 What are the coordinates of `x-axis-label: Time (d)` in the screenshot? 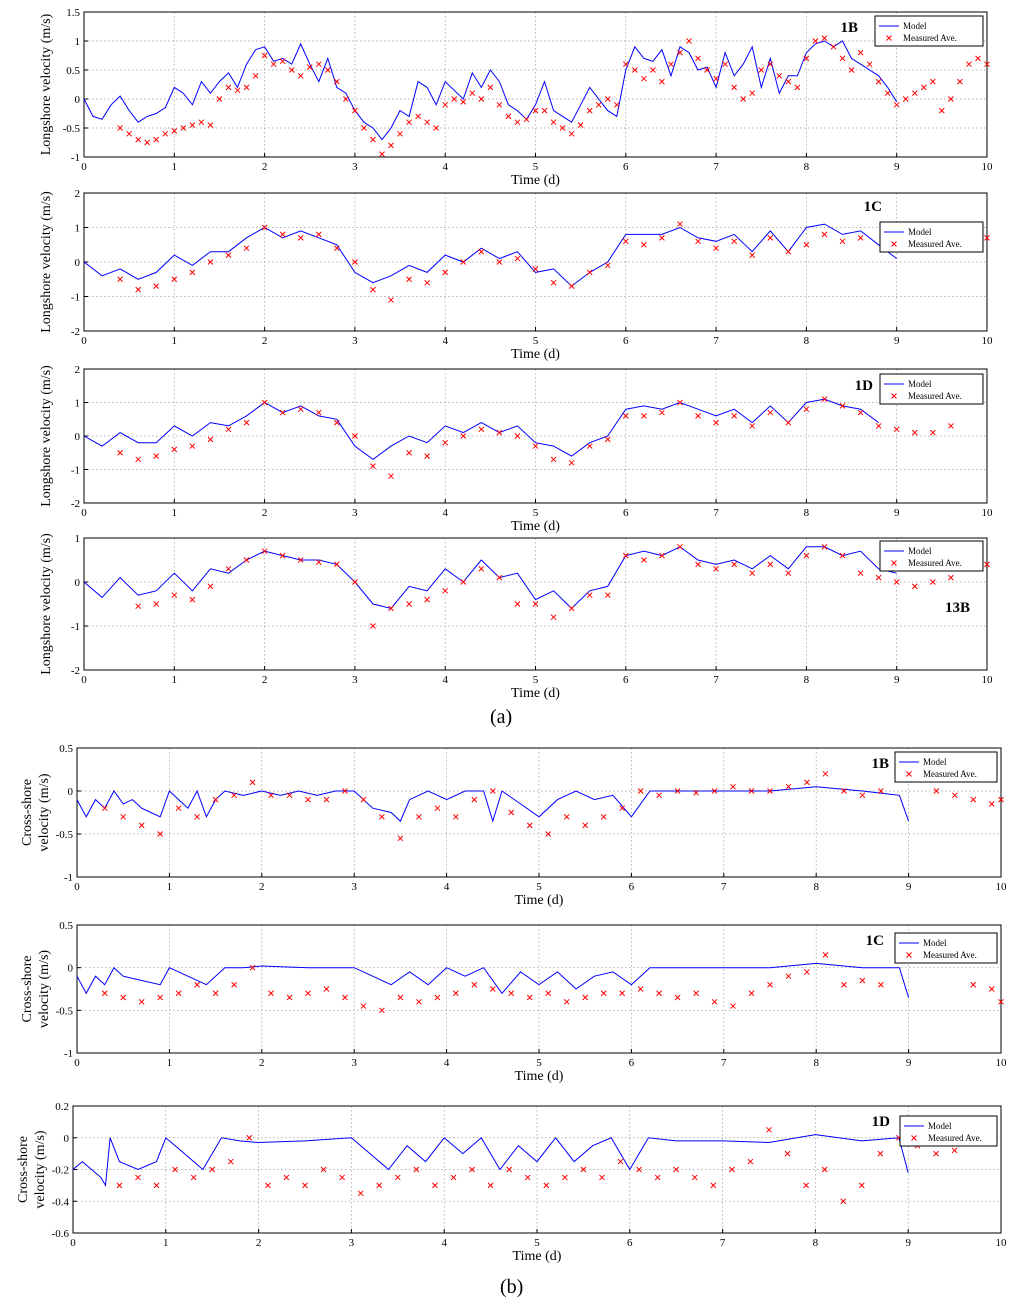 It's located at (539, 1076).